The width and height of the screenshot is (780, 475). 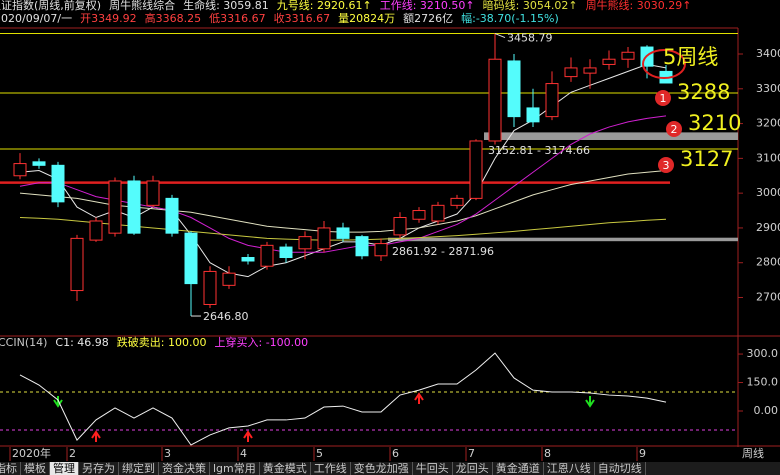 I want to click on tab: 黄金模式, so click(x=285, y=468).